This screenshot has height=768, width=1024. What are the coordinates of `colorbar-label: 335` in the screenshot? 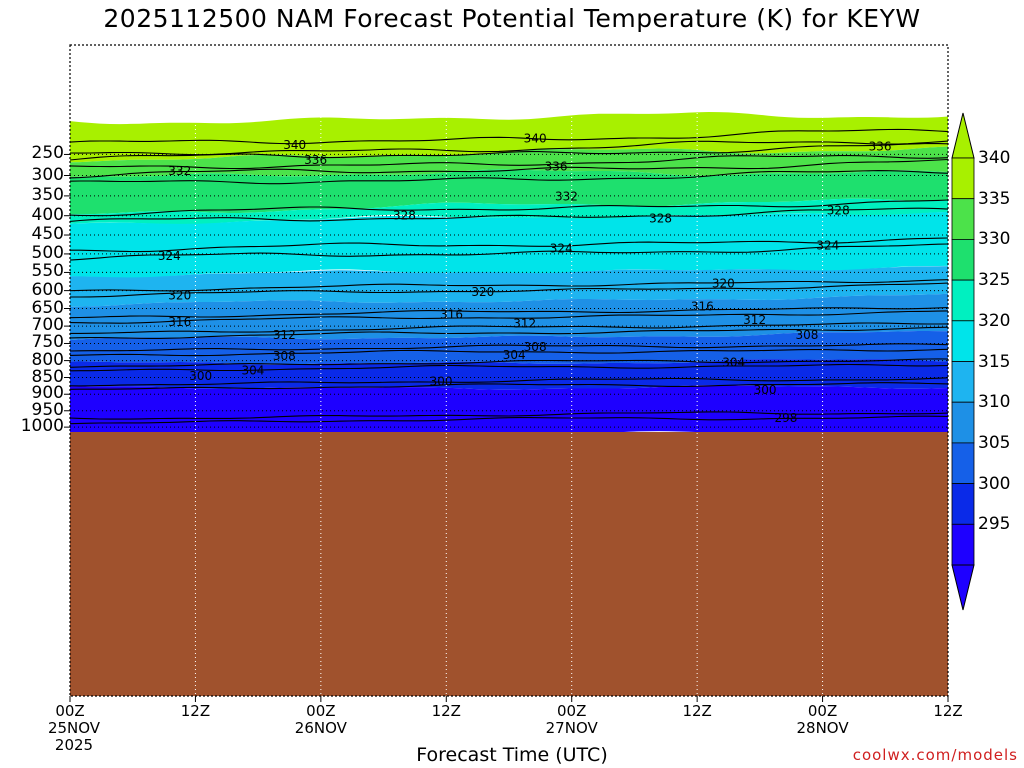 It's located at (994, 198).